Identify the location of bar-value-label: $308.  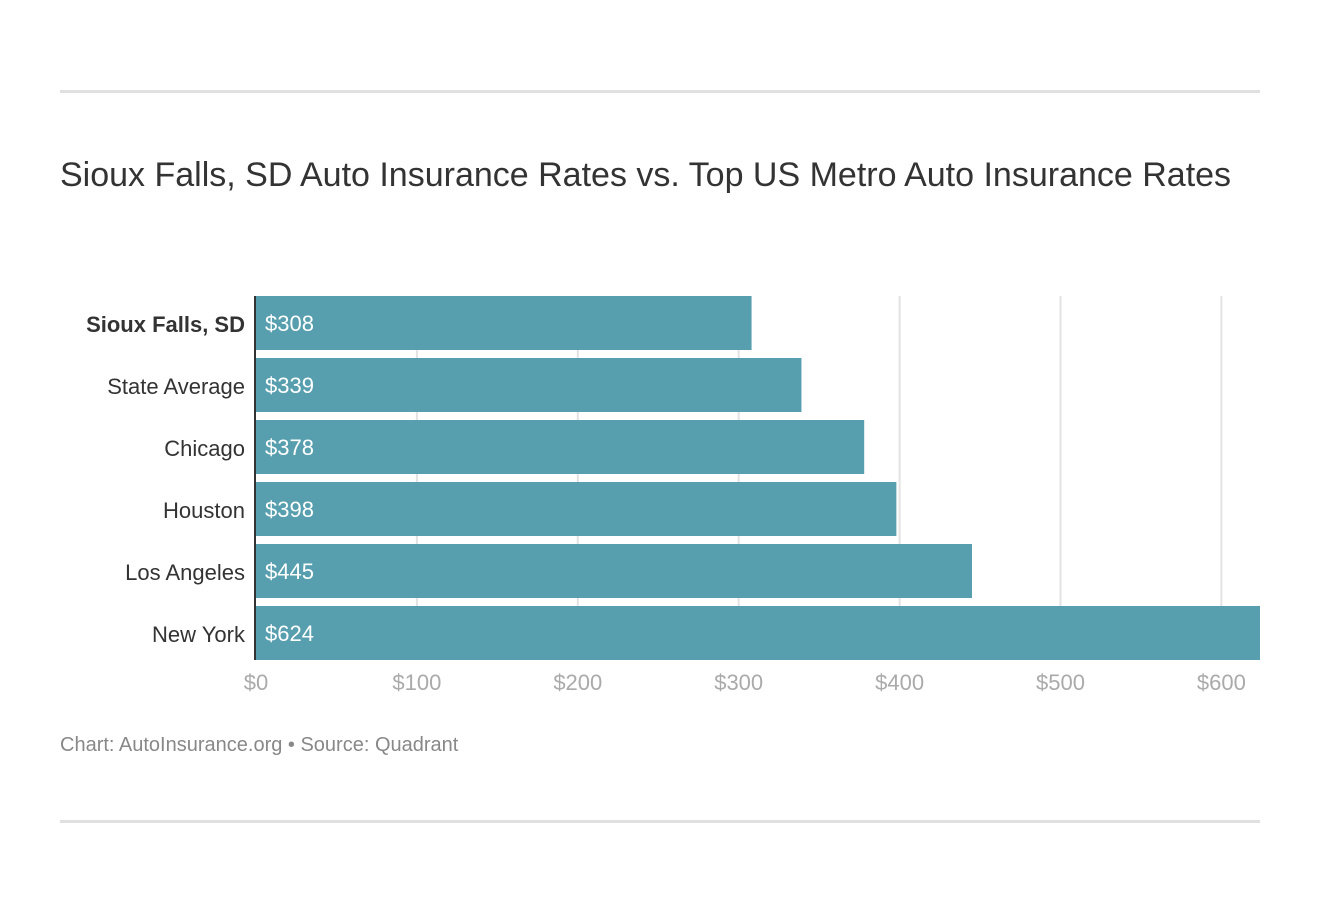
(289, 323).